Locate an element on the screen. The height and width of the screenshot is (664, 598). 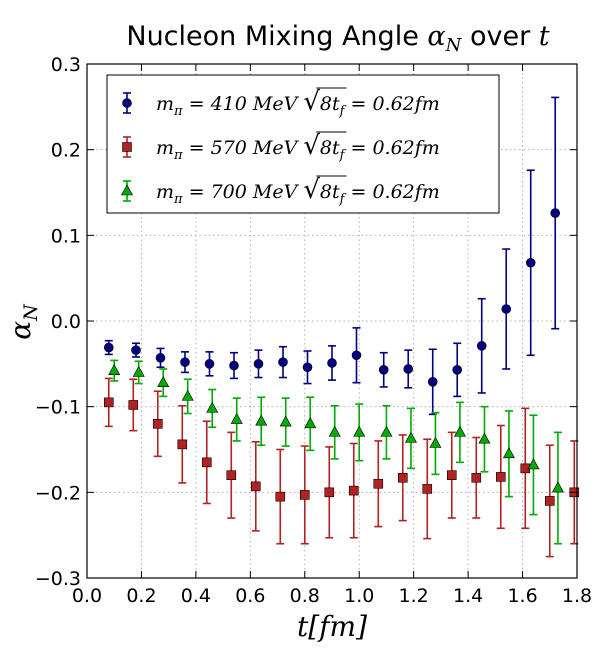
y-tick-label: 0.3 is located at coordinates (66, 65).